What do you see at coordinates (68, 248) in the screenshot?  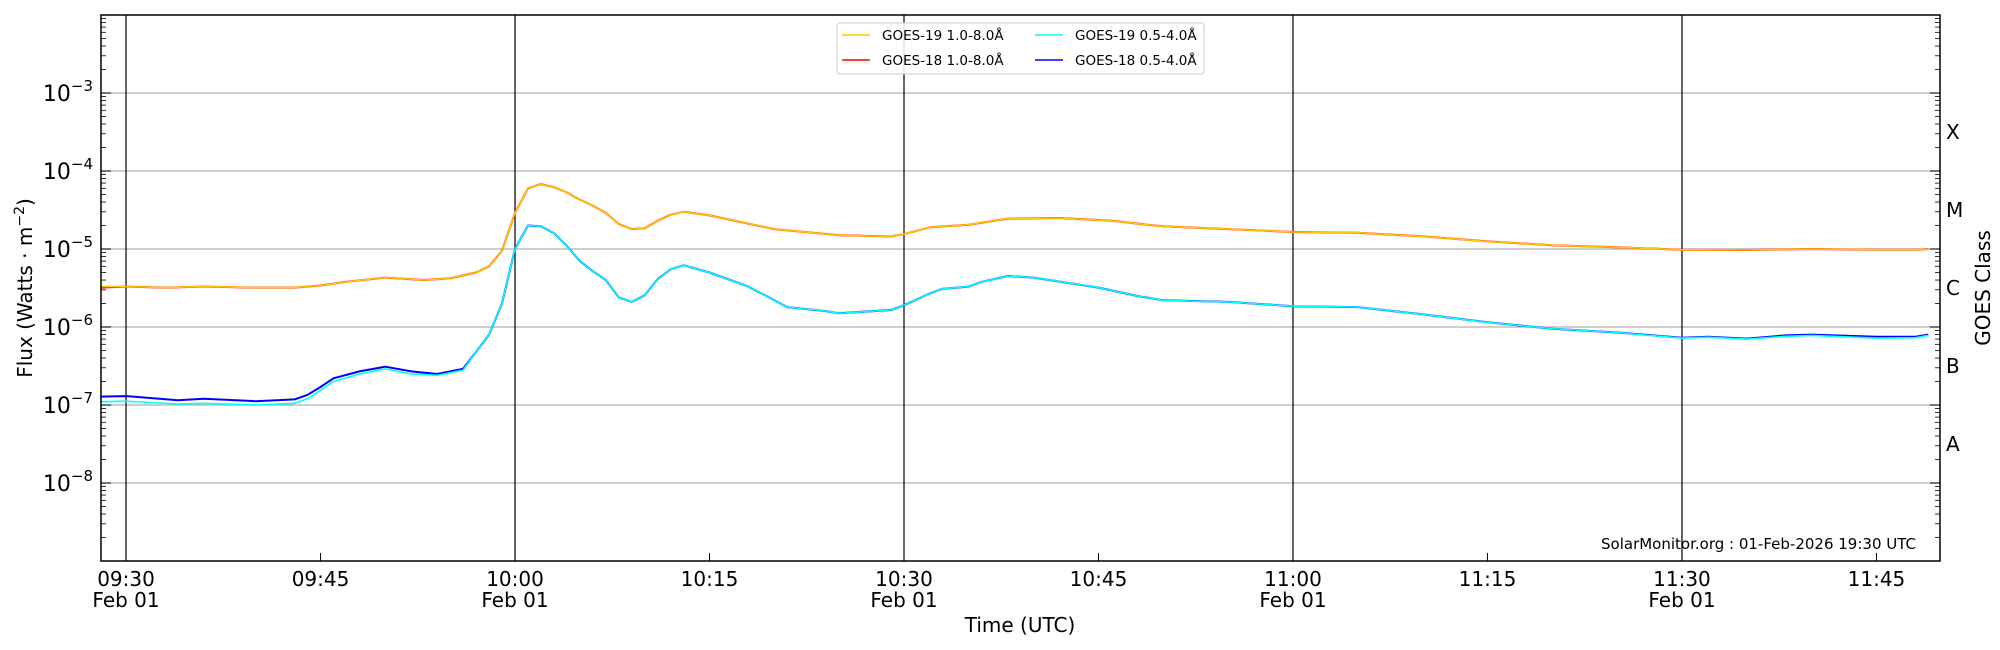 I see `y-tick-label: 10⁻⁵` at bounding box center [68, 248].